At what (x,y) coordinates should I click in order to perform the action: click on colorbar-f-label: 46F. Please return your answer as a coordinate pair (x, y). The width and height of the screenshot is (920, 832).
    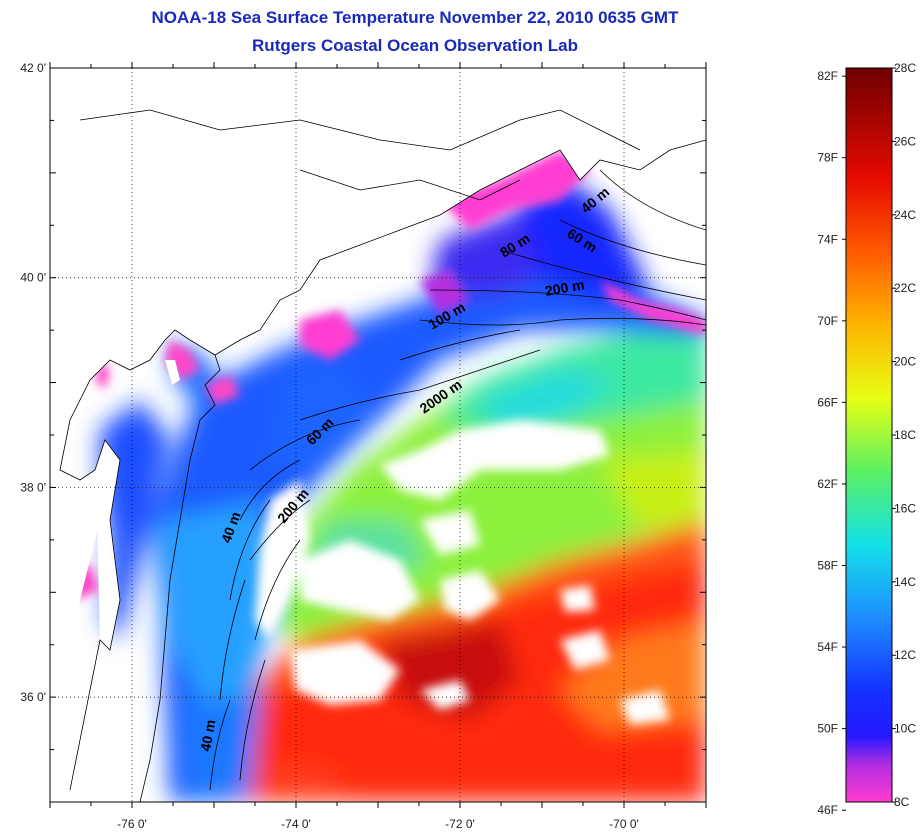
    Looking at the image, I should click on (827, 810).